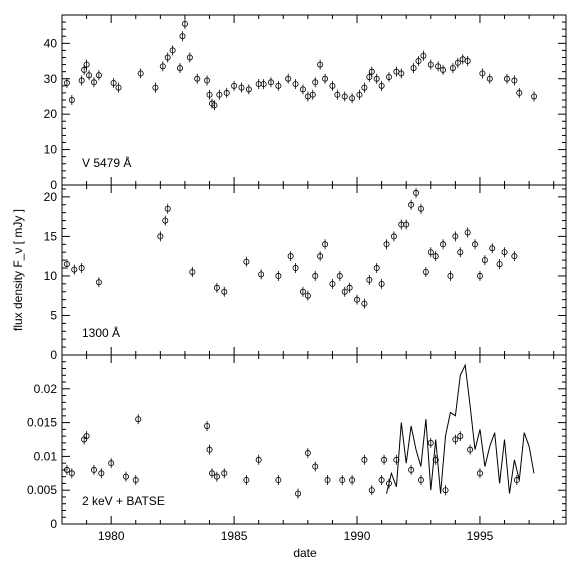  I want to click on y-tick-label: 0.015, so click(42, 423).